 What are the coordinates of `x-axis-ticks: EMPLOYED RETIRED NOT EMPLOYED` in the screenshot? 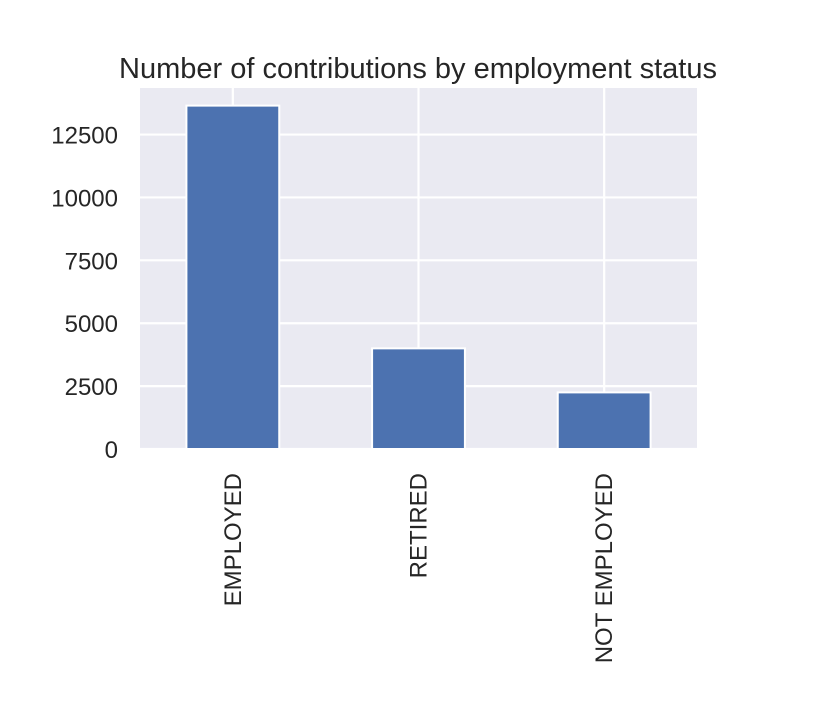 It's located at (419, 568).